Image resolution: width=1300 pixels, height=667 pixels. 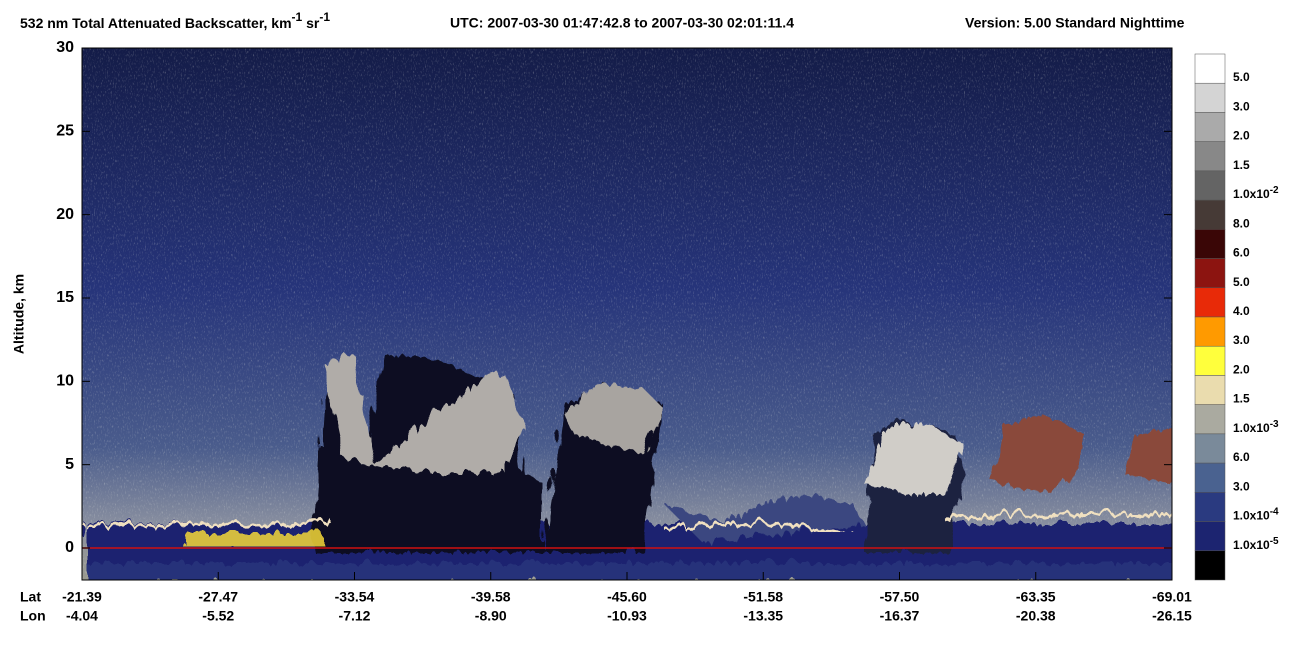 What do you see at coordinates (218, 616) in the screenshot?
I see `lon-label: -5.52` at bounding box center [218, 616].